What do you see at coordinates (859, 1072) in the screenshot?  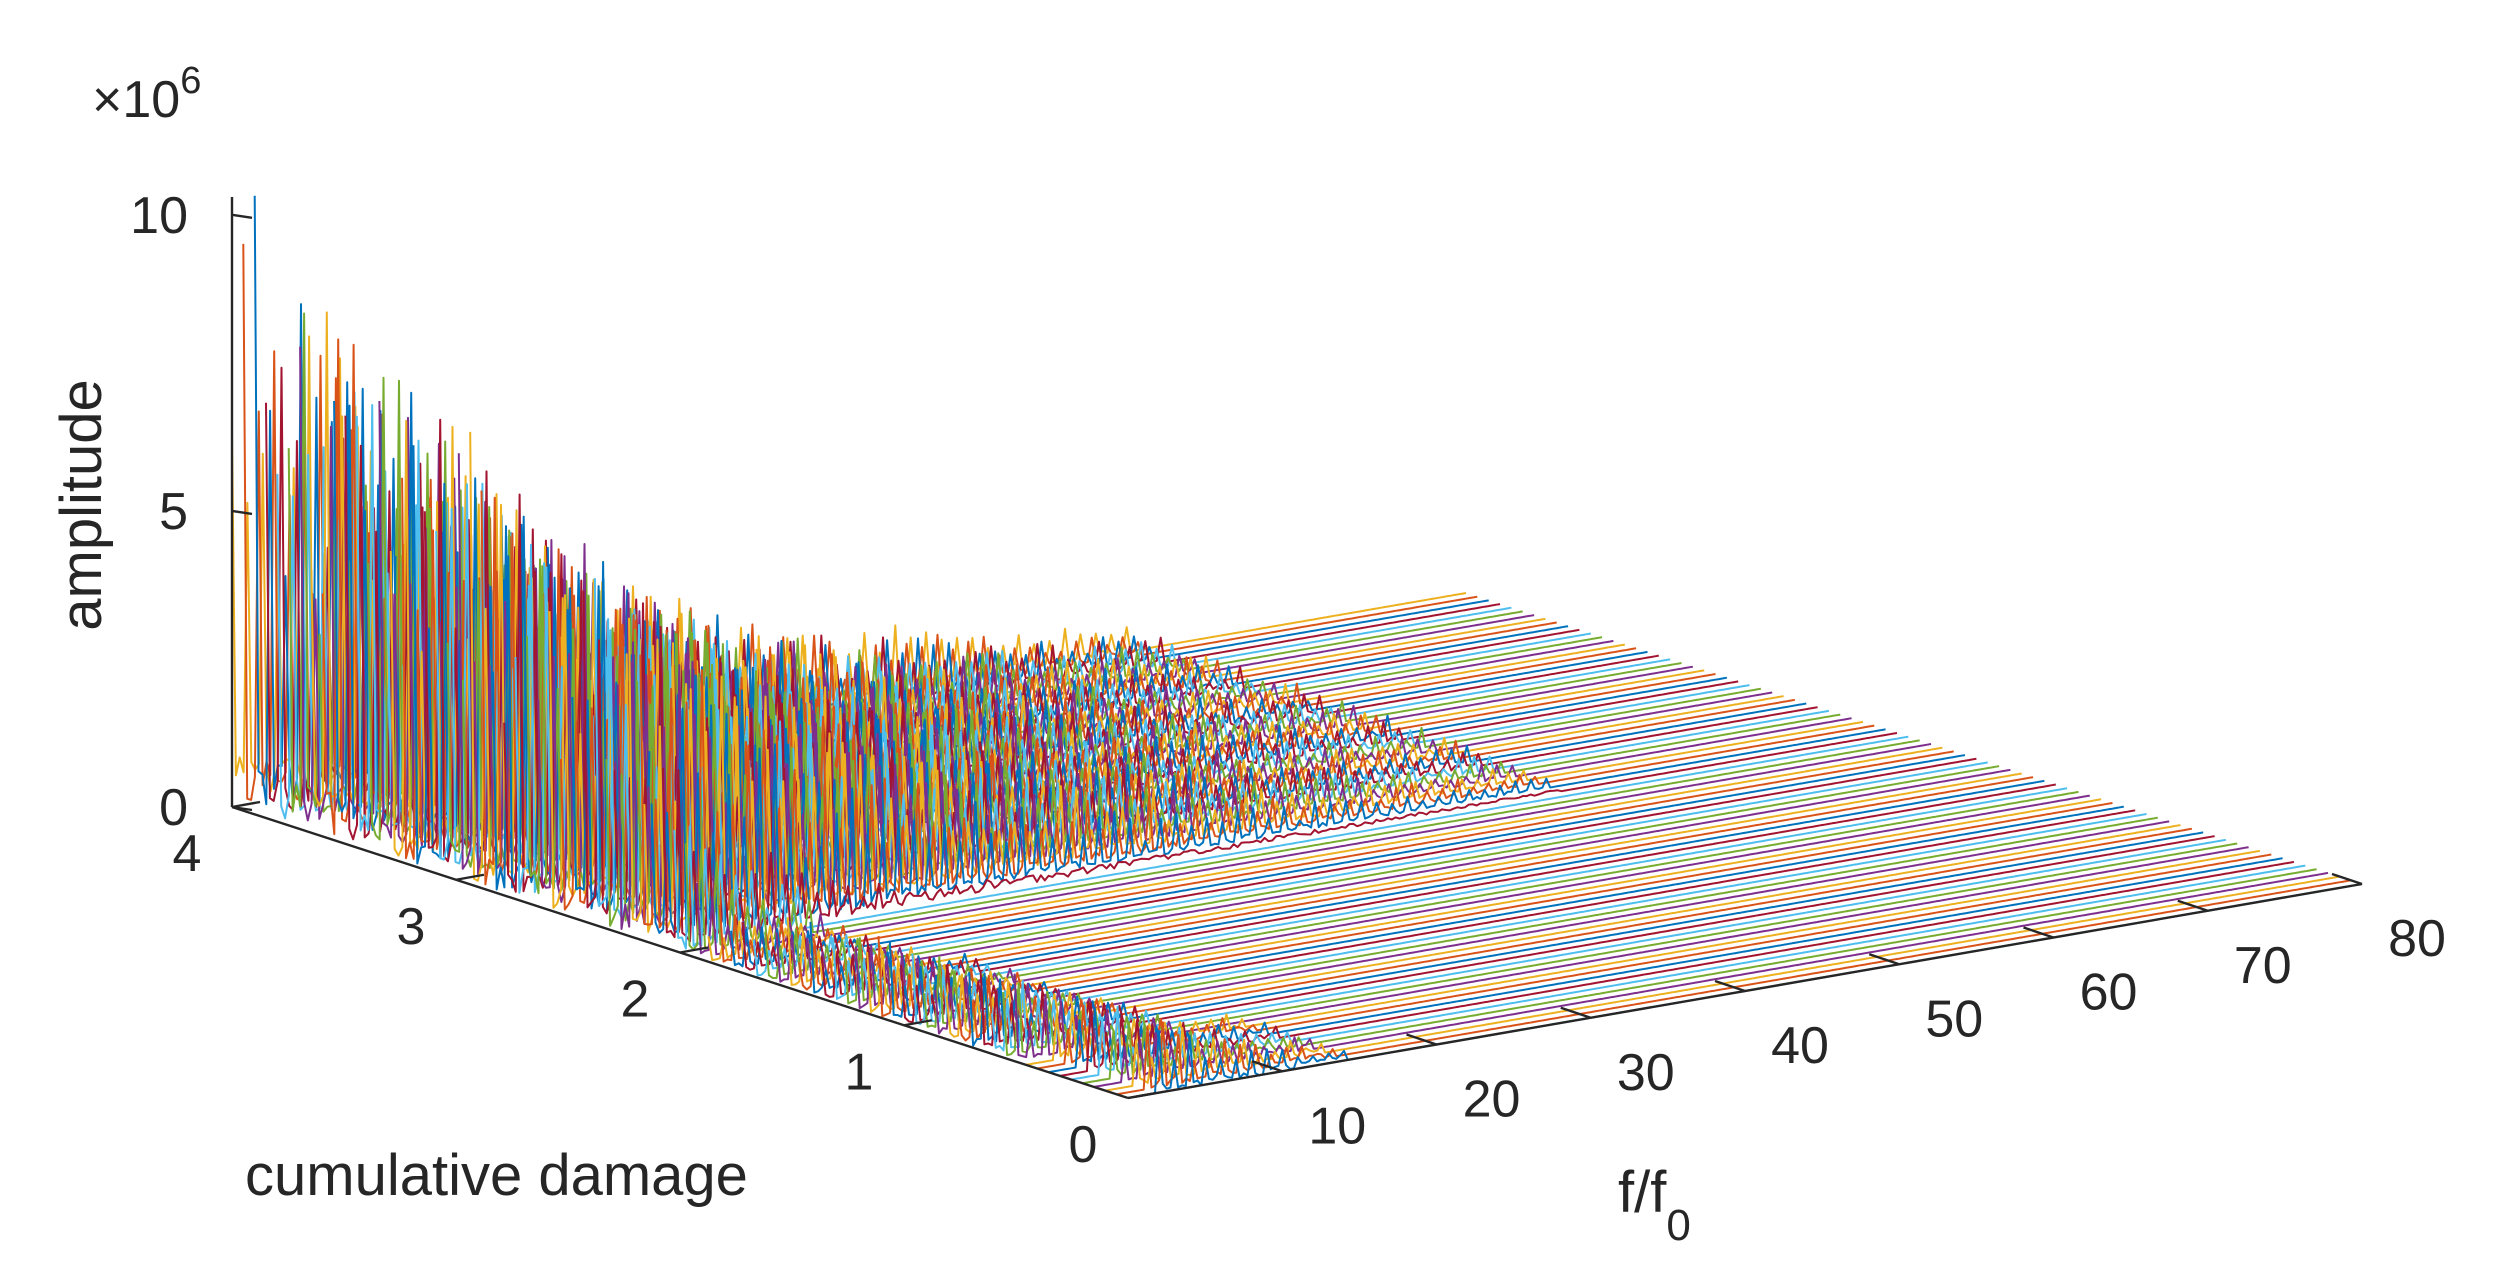 I see `y-tick-label: 1` at bounding box center [859, 1072].